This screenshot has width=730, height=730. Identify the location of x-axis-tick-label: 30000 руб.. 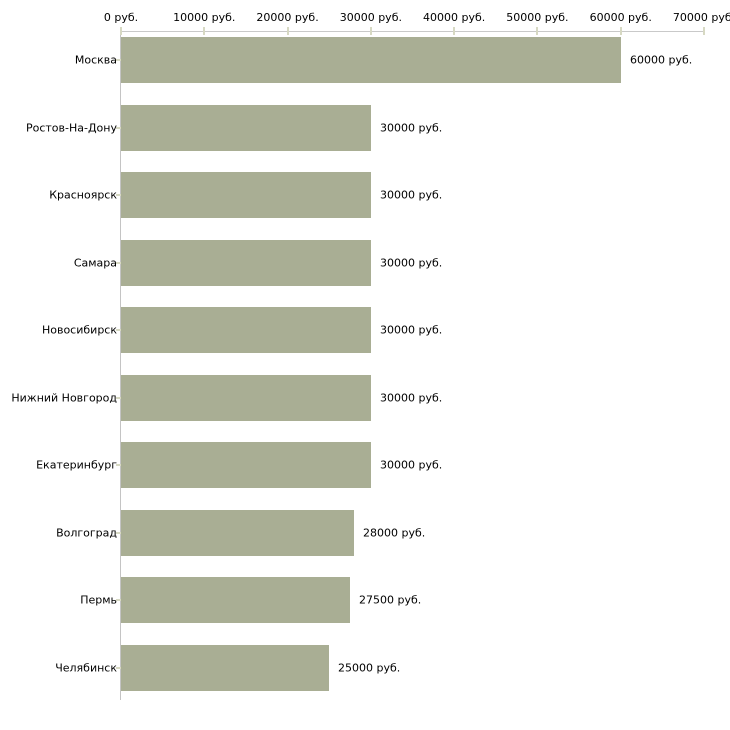
(370, 17).